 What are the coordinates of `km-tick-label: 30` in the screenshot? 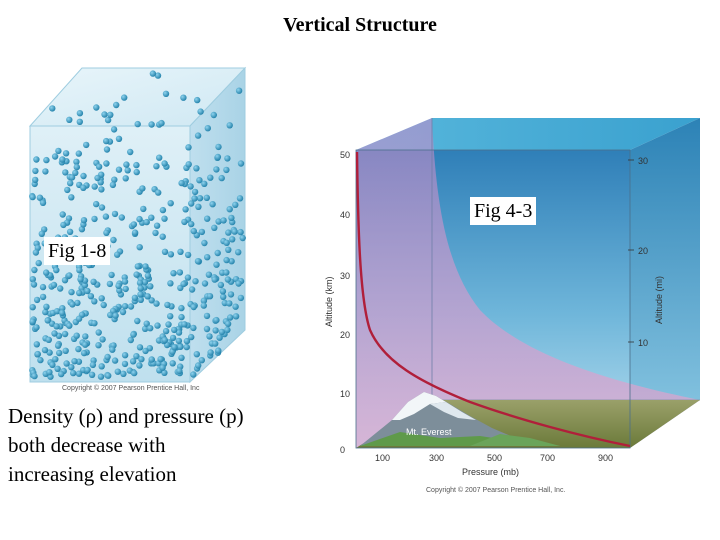 It's located at (345, 276).